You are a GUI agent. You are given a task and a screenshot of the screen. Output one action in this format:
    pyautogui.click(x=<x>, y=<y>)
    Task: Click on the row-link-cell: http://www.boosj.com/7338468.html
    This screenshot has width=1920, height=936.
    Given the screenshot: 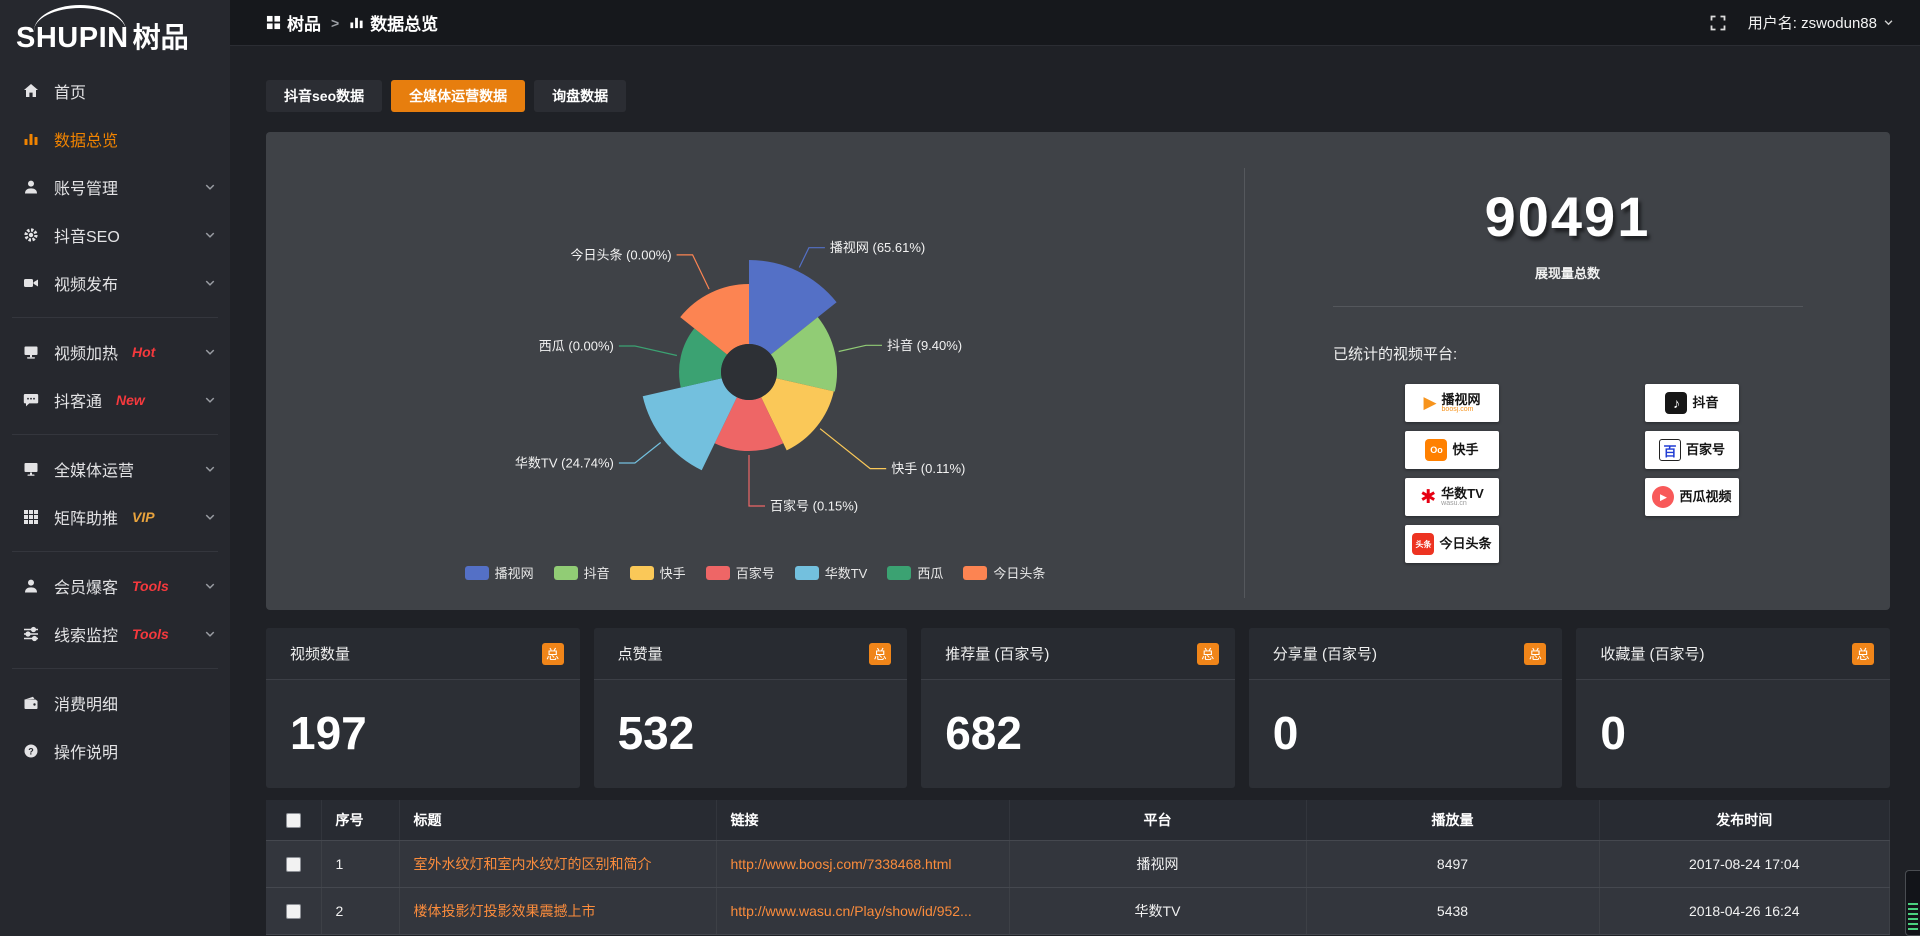 What is the action you would take?
    pyautogui.click(x=863, y=864)
    